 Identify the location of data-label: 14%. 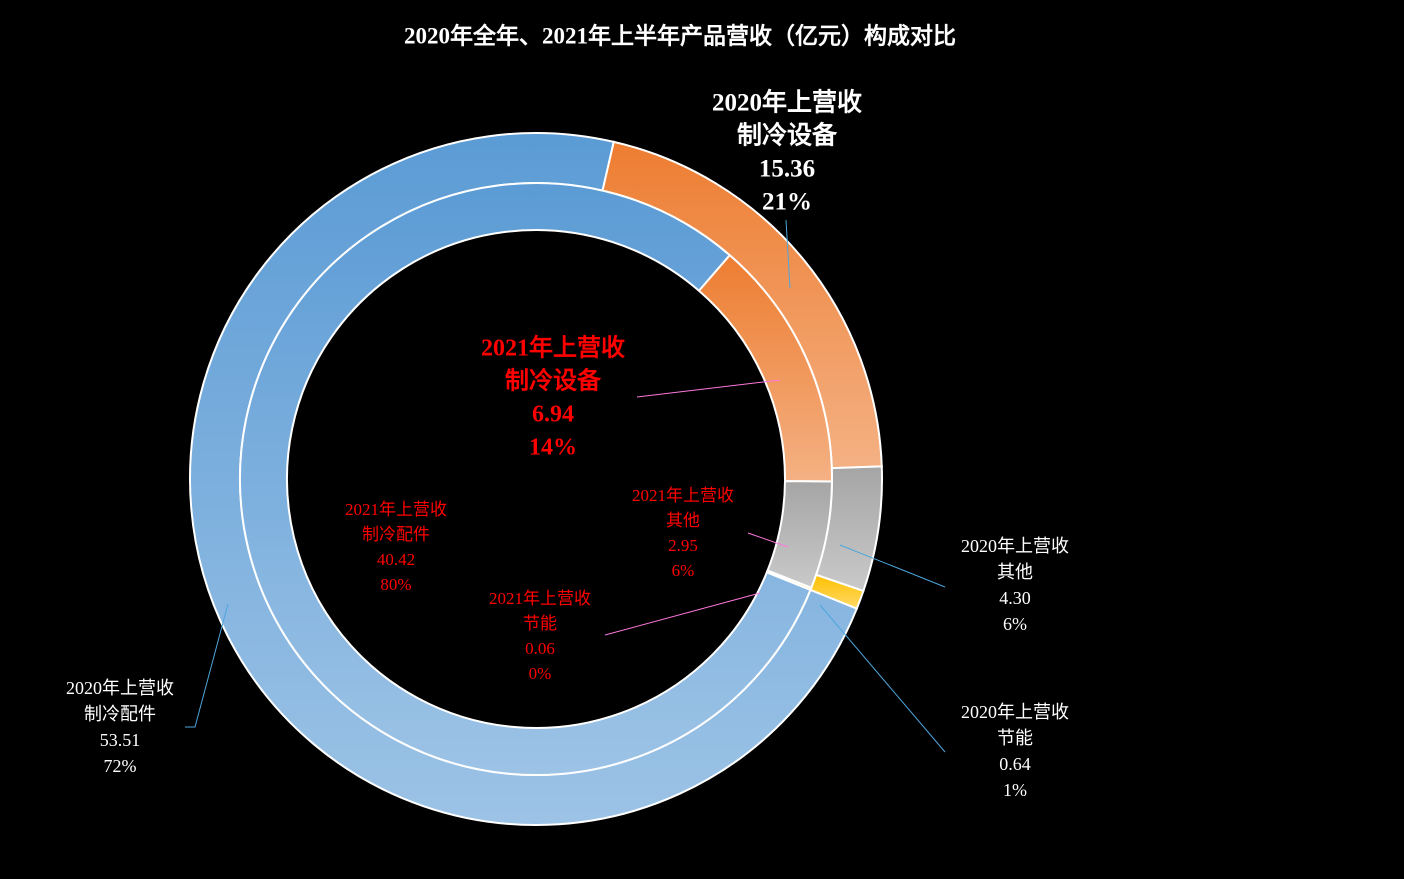
(553, 448).